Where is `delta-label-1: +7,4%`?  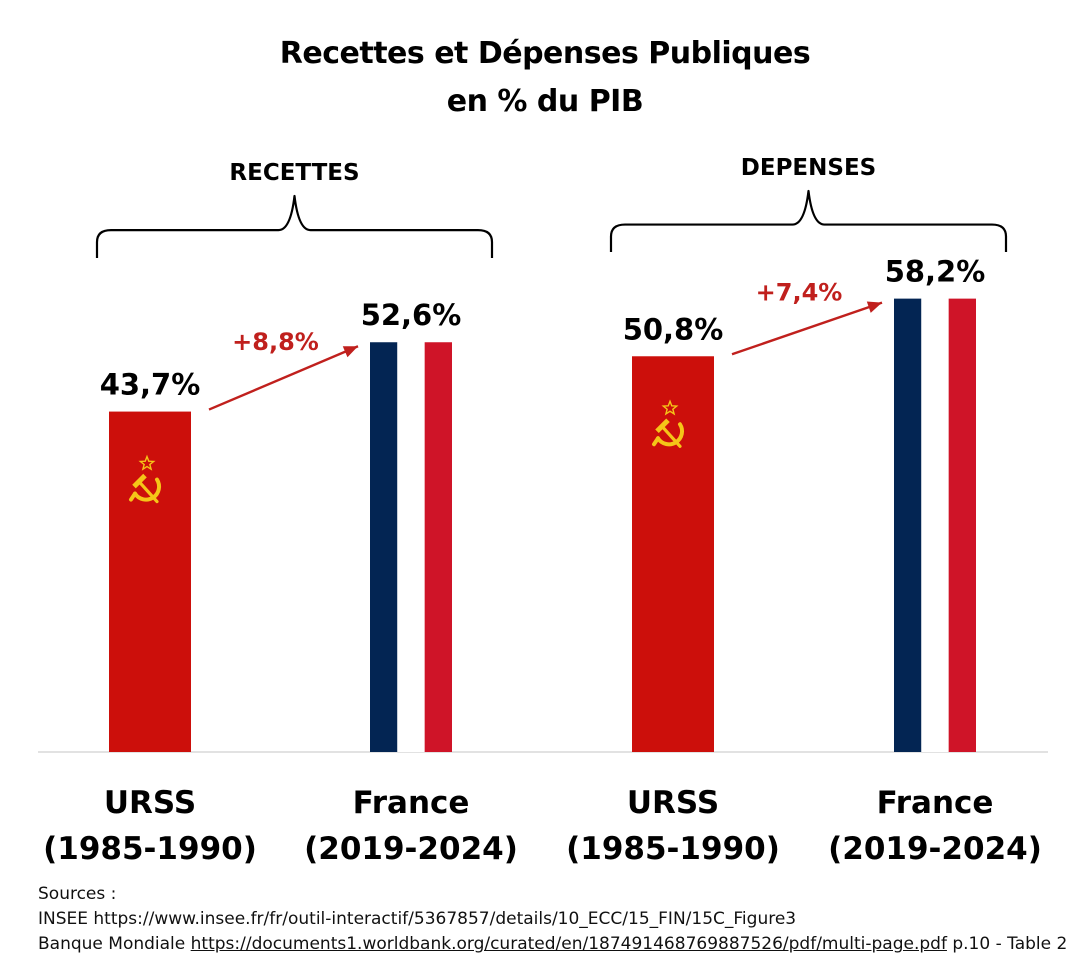 delta-label-1: +7,4% is located at coordinates (799, 292).